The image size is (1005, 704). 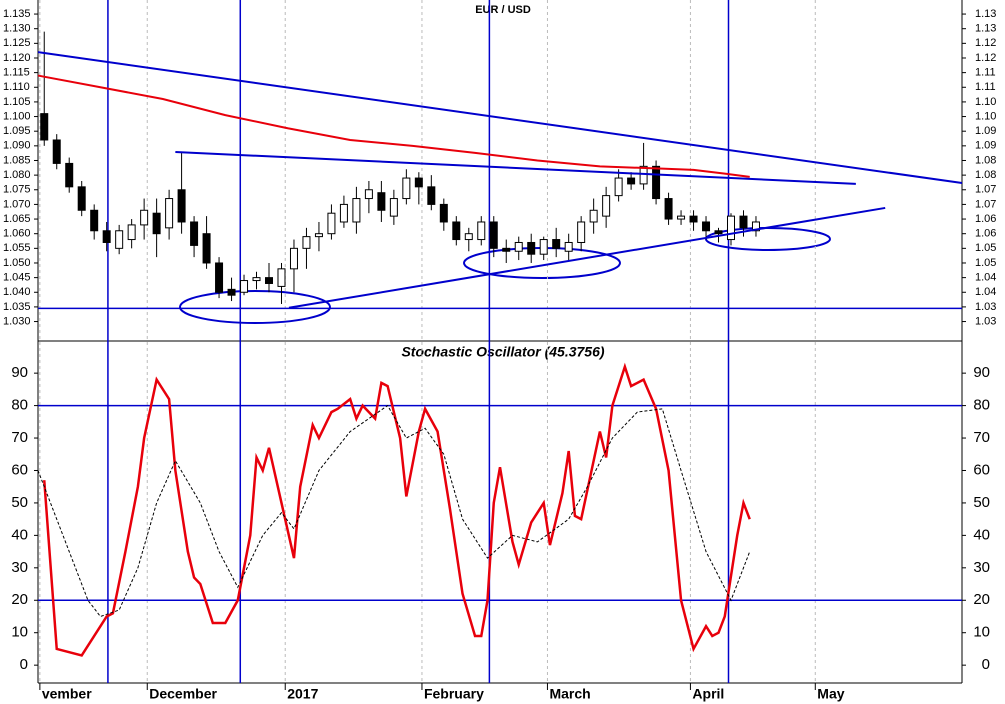 I want to click on y-tick-label: 1.065, so click(x=17, y=219).